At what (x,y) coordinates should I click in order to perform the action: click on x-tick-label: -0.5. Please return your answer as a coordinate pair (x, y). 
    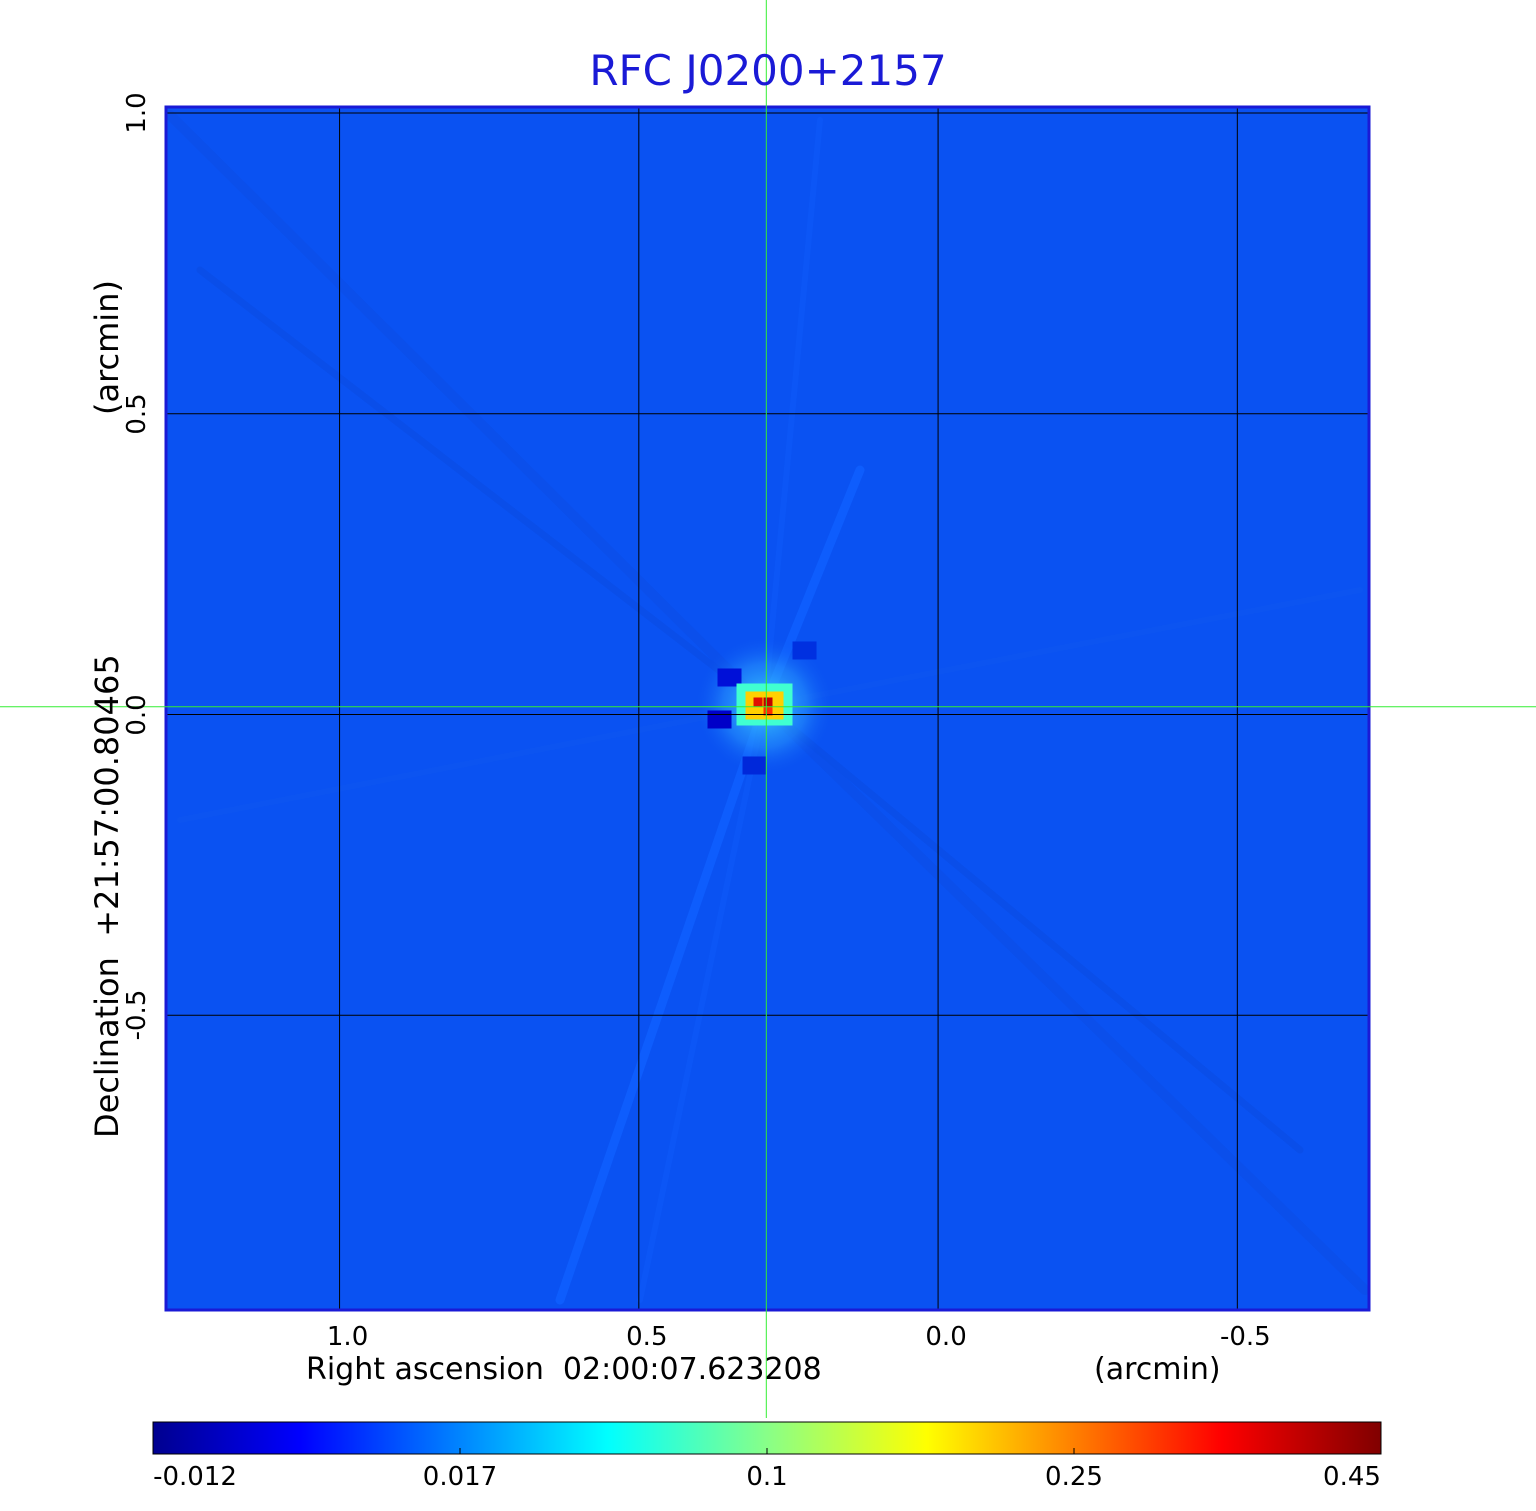
    Looking at the image, I should click on (1245, 1337).